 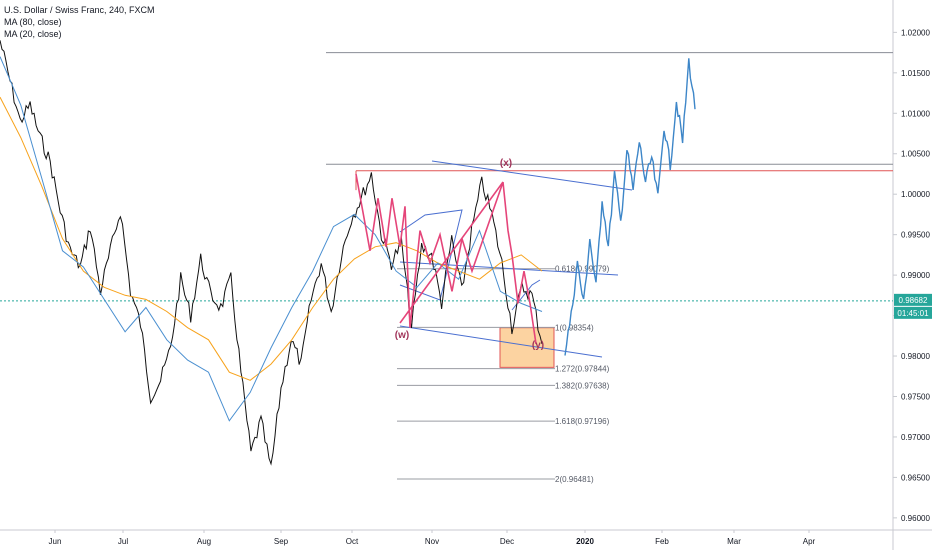 What do you see at coordinates (915, 194) in the screenshot?
I see `y-tick-label-4: 1.00000` at bounding box center [915, 194].